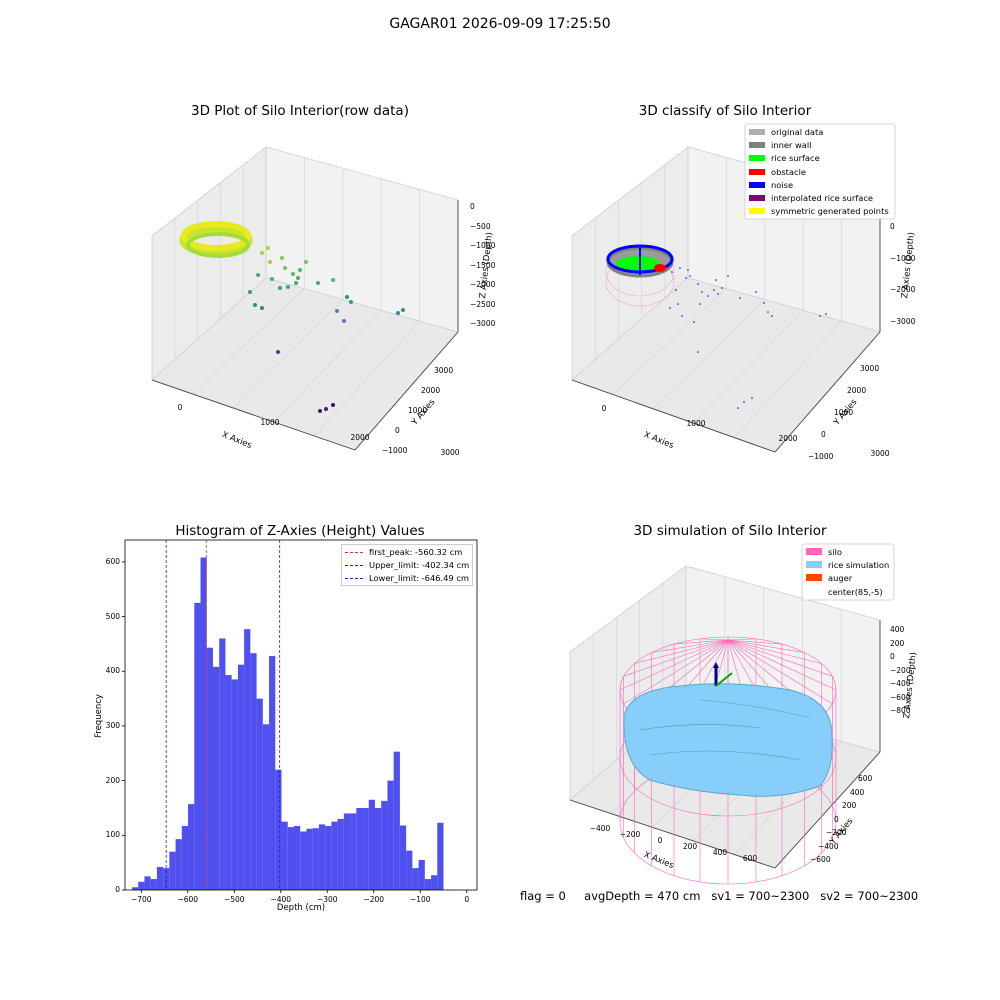  I want to click on plot4-y-tick: 200, so click(849, 805).